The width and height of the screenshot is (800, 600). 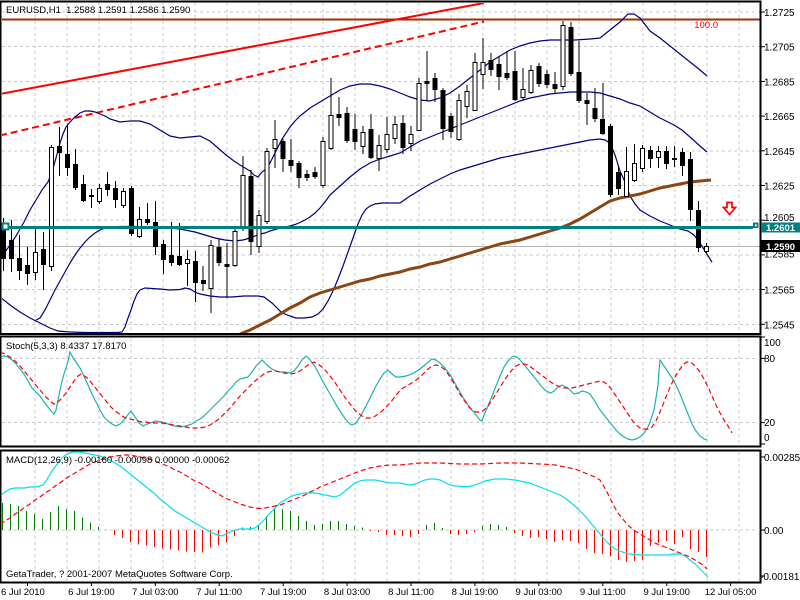 I want to click on svg-text: 1.2601, so click(x=781, y=228).